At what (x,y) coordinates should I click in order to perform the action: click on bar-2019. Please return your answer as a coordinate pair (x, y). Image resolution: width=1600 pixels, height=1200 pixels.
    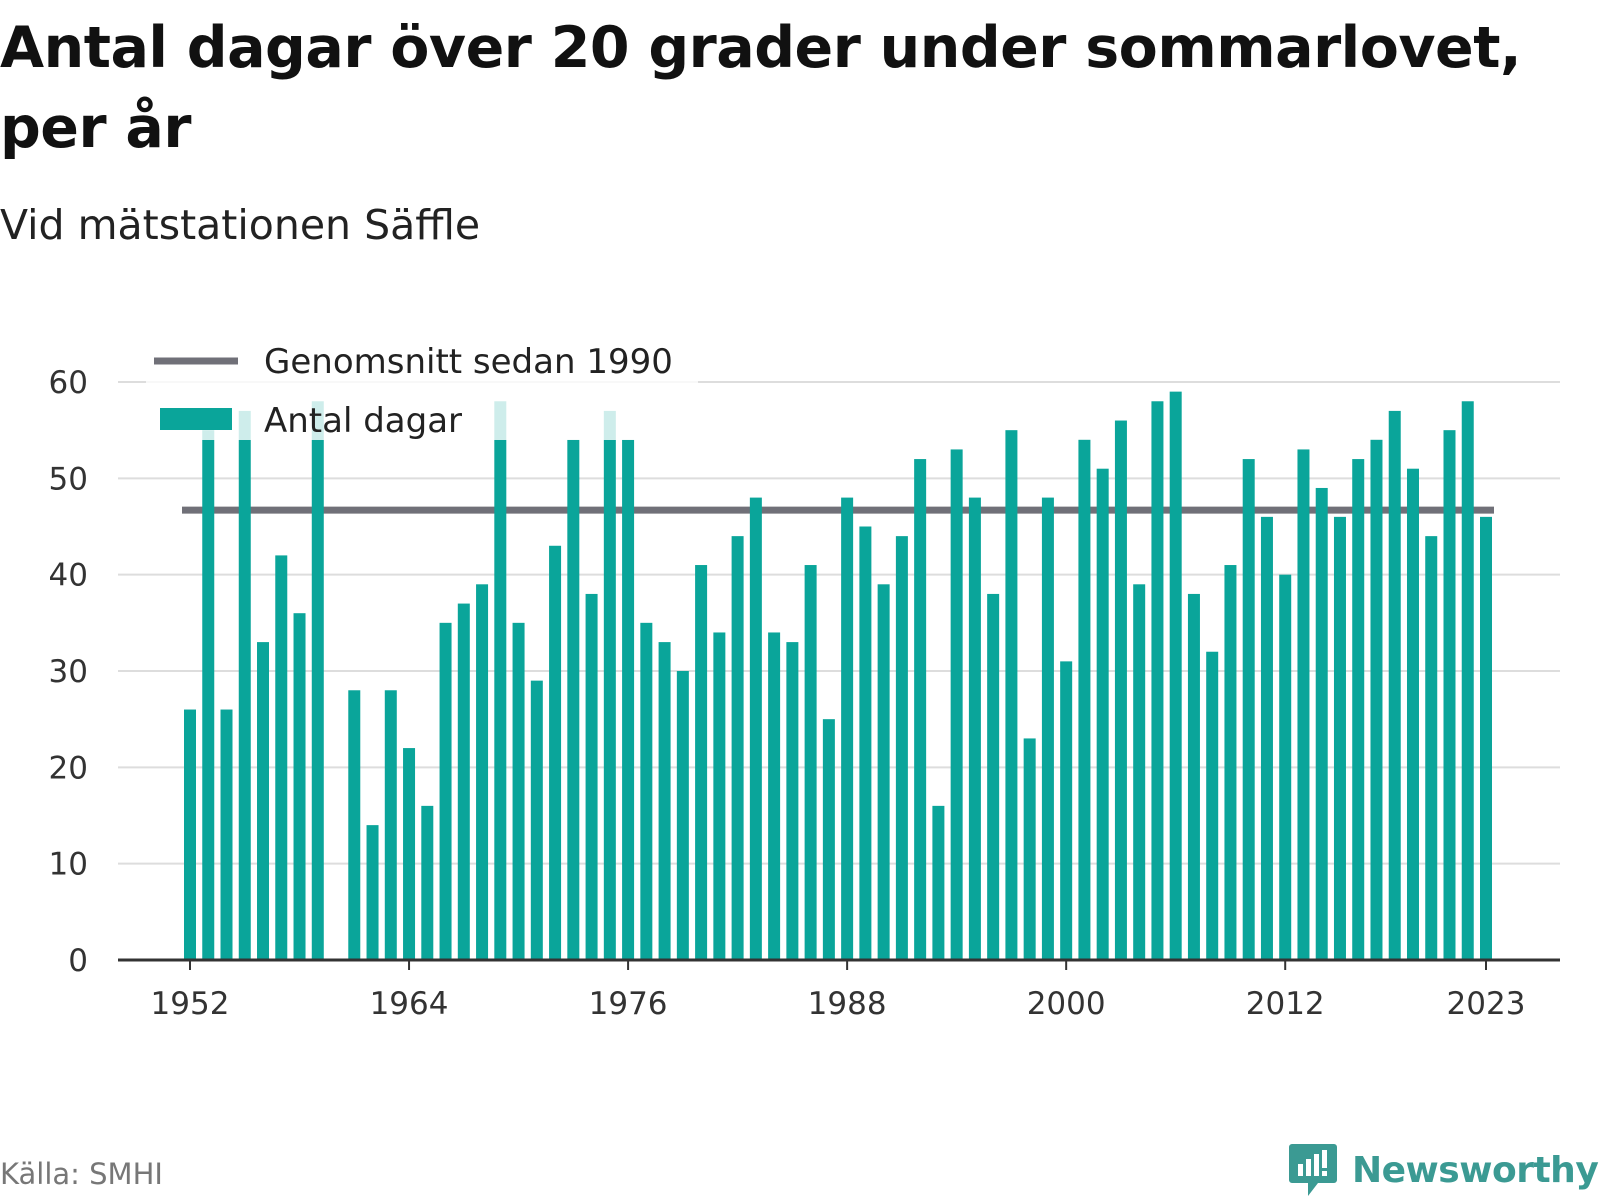
    Looking at the image, I should click on (1412, 714).